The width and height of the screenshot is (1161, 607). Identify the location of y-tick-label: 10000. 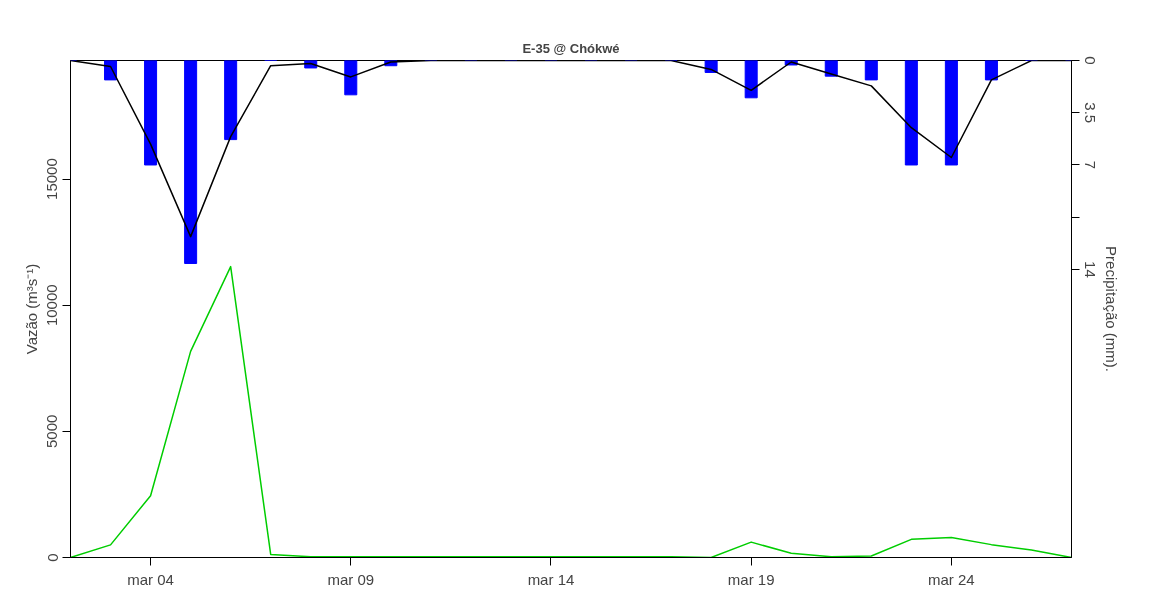
(52, 305).